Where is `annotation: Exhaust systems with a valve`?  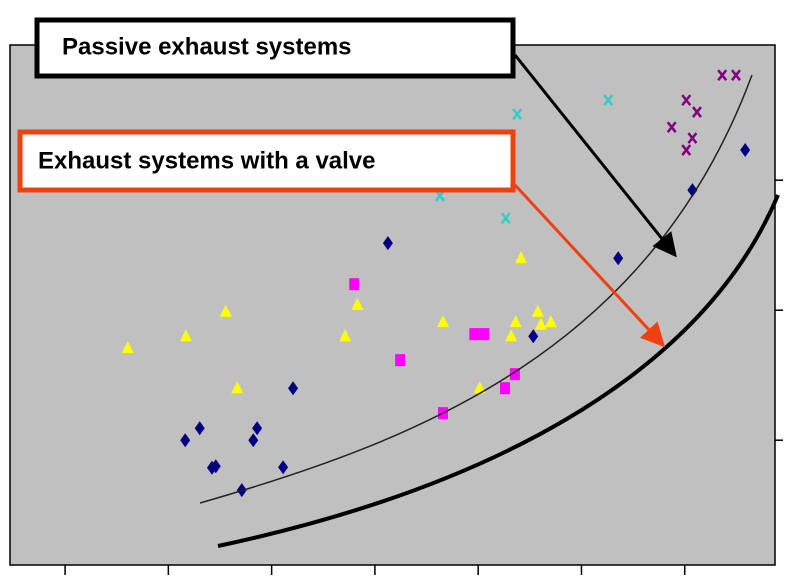
annotation: Exhaust systems with a valve is located at coordinates (207, 160).